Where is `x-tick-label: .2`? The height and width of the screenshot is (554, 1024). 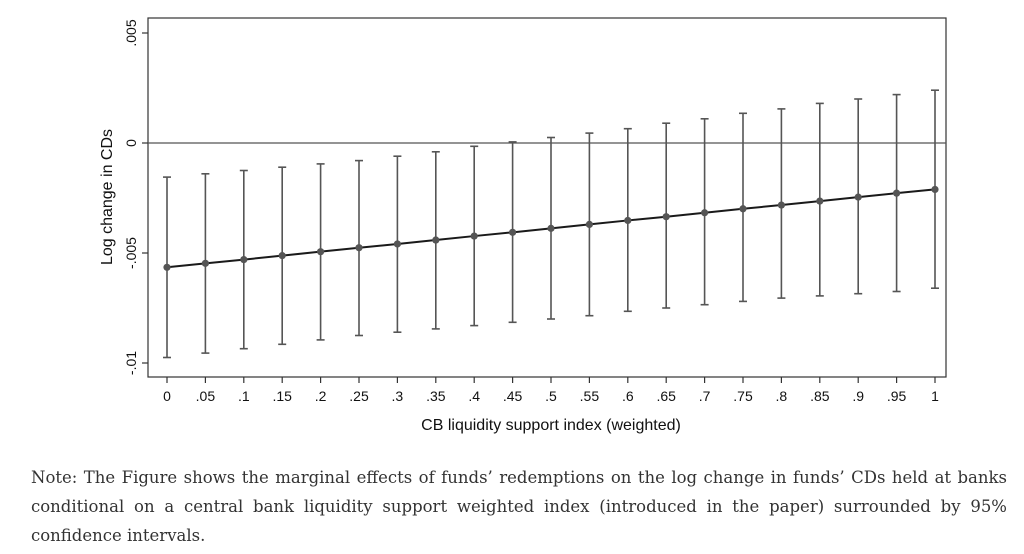
x-tick-label: .2 is located at coordinates (321, 396).